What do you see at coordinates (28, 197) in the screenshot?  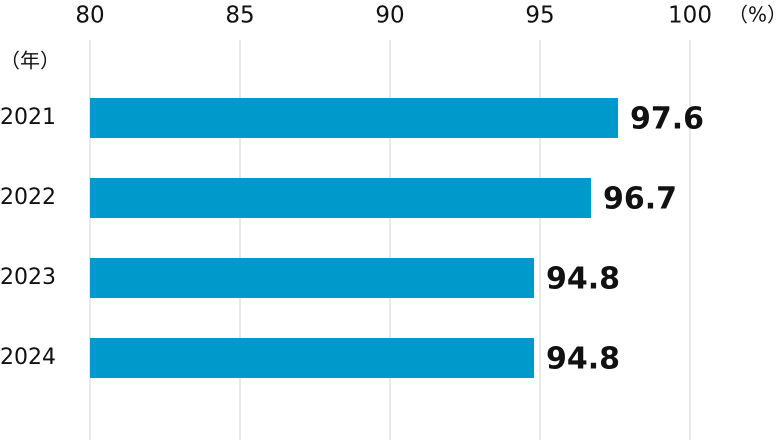 I see `y-tick-label: 2022` at bounding box center [28, 197].